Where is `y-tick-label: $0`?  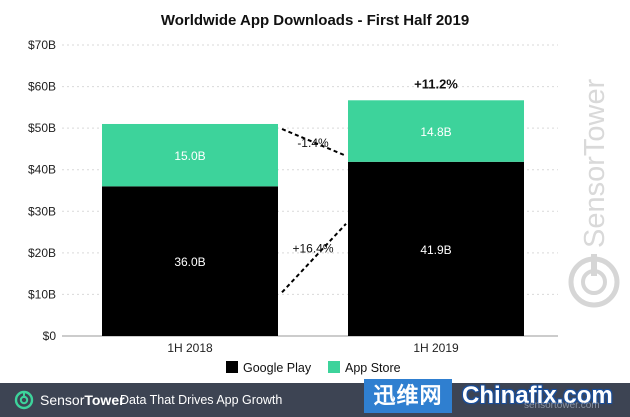
y-tick-label: $0 is located at coordinates (50, 336).